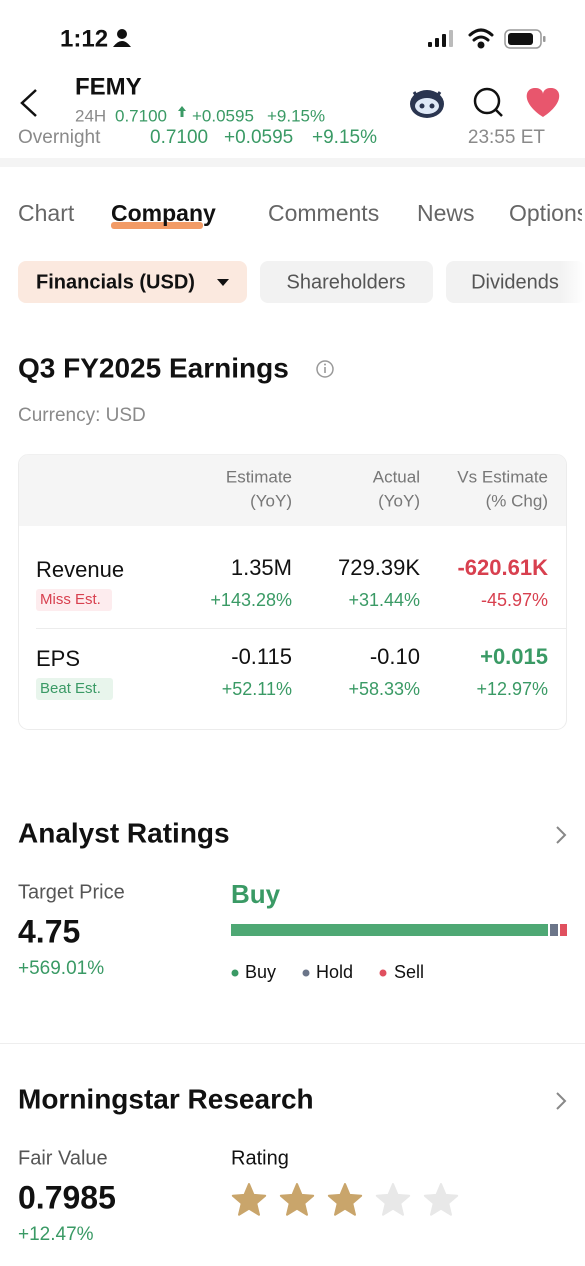 Image resolution: width=585 pixels, height=1266 pixels. I want to click on subtab-label: Shareholders, so click(346, 282).